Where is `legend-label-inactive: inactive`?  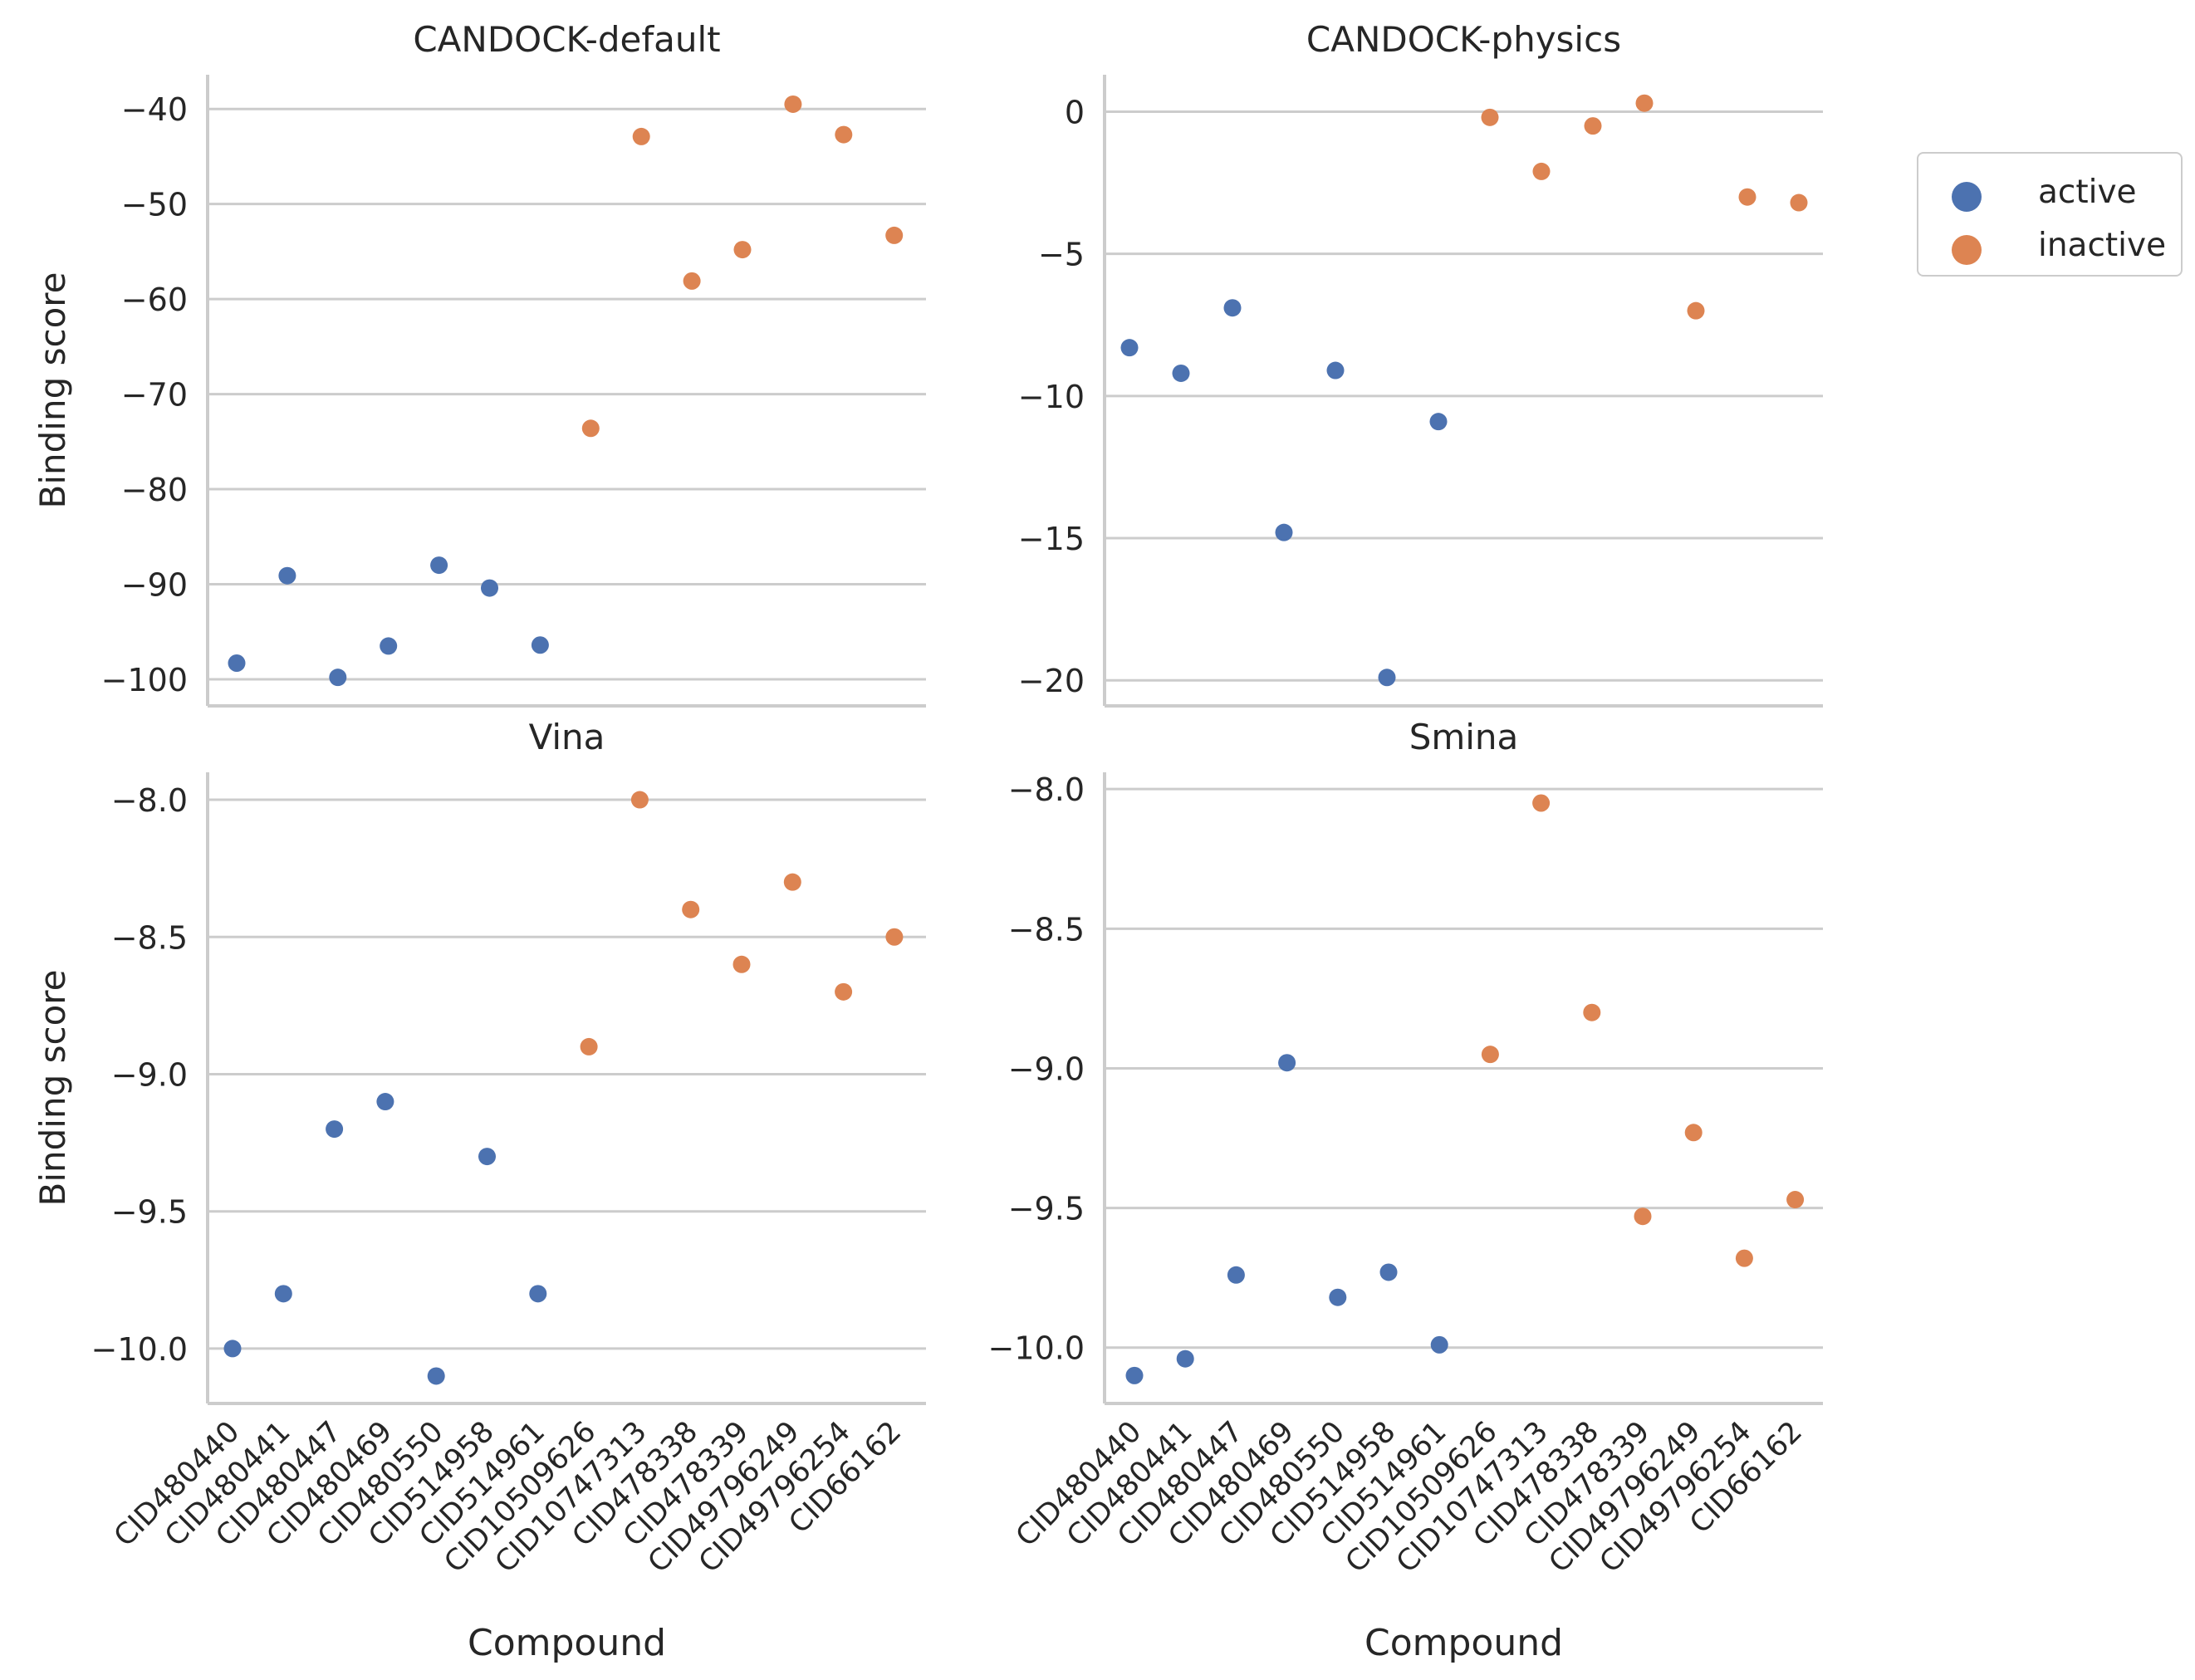
legend-label-inactive: inactive is located at coordinates (2102, 245).